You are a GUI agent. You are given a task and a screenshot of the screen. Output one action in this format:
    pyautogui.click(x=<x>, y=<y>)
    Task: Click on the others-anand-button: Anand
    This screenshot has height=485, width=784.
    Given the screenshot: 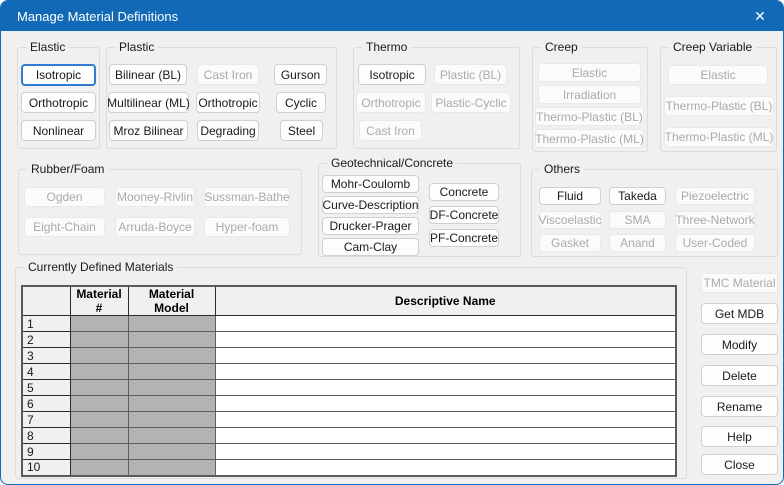 What is the action you would take?
    pyautogui.click(x=637, y=243)
    